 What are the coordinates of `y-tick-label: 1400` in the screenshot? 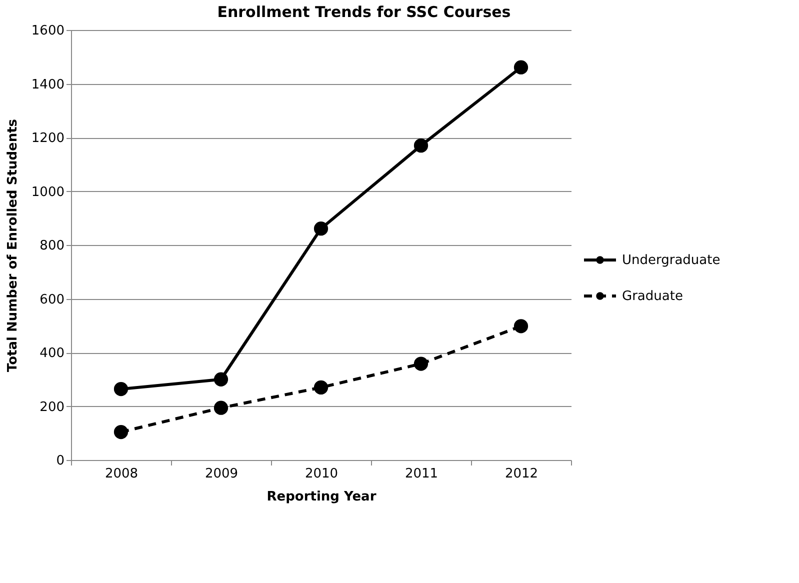 It's located at (47, 84).